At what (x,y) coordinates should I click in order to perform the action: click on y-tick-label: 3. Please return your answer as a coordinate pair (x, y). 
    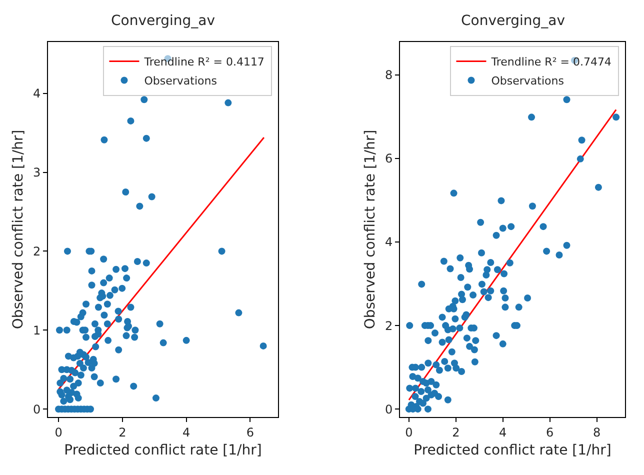
    Looking at the image, I should click on (36, 172).